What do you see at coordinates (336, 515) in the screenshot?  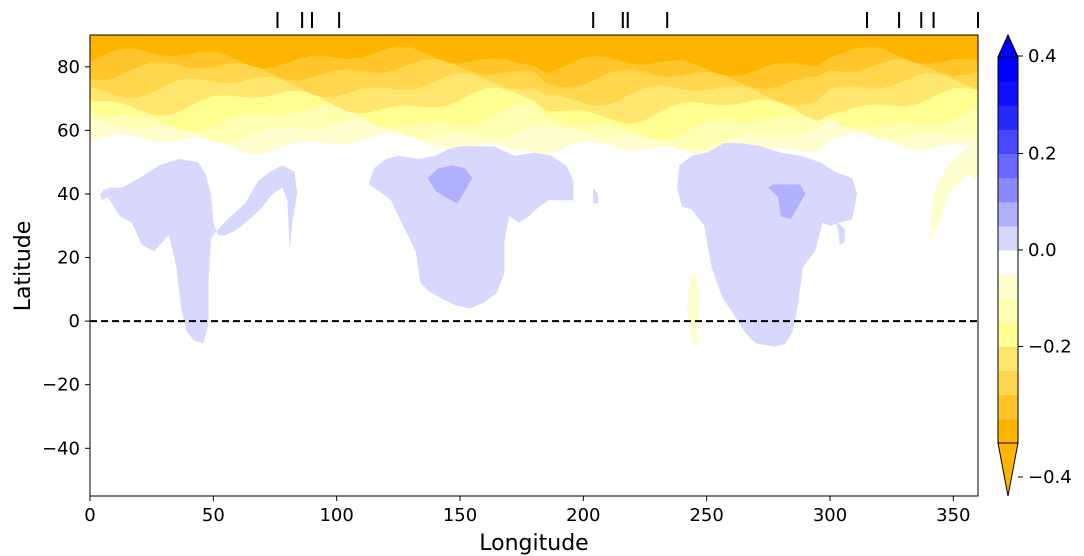 I see `x-tick-label: 100` at bounding box center [336, 515].